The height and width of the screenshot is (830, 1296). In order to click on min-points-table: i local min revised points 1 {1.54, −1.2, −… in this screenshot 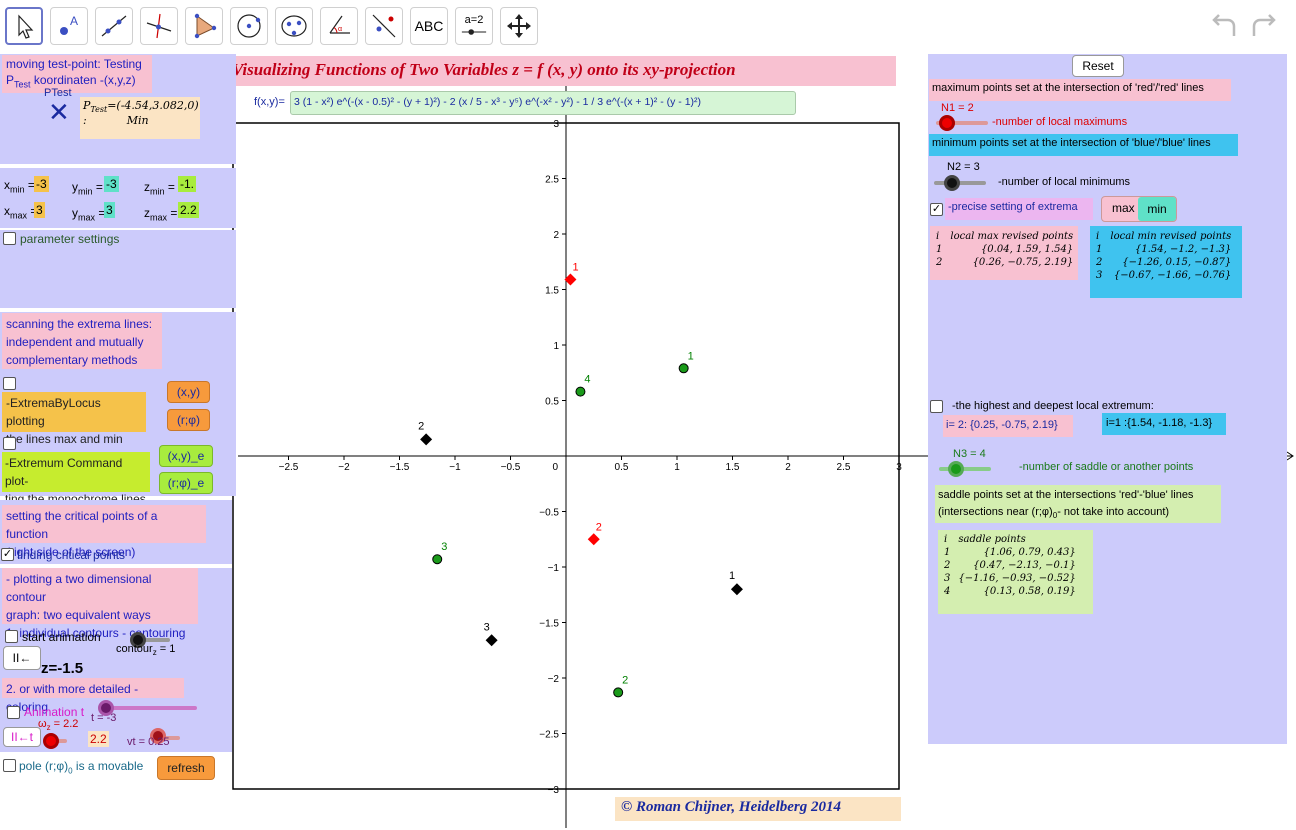, I will do `click(1166, 262)`.